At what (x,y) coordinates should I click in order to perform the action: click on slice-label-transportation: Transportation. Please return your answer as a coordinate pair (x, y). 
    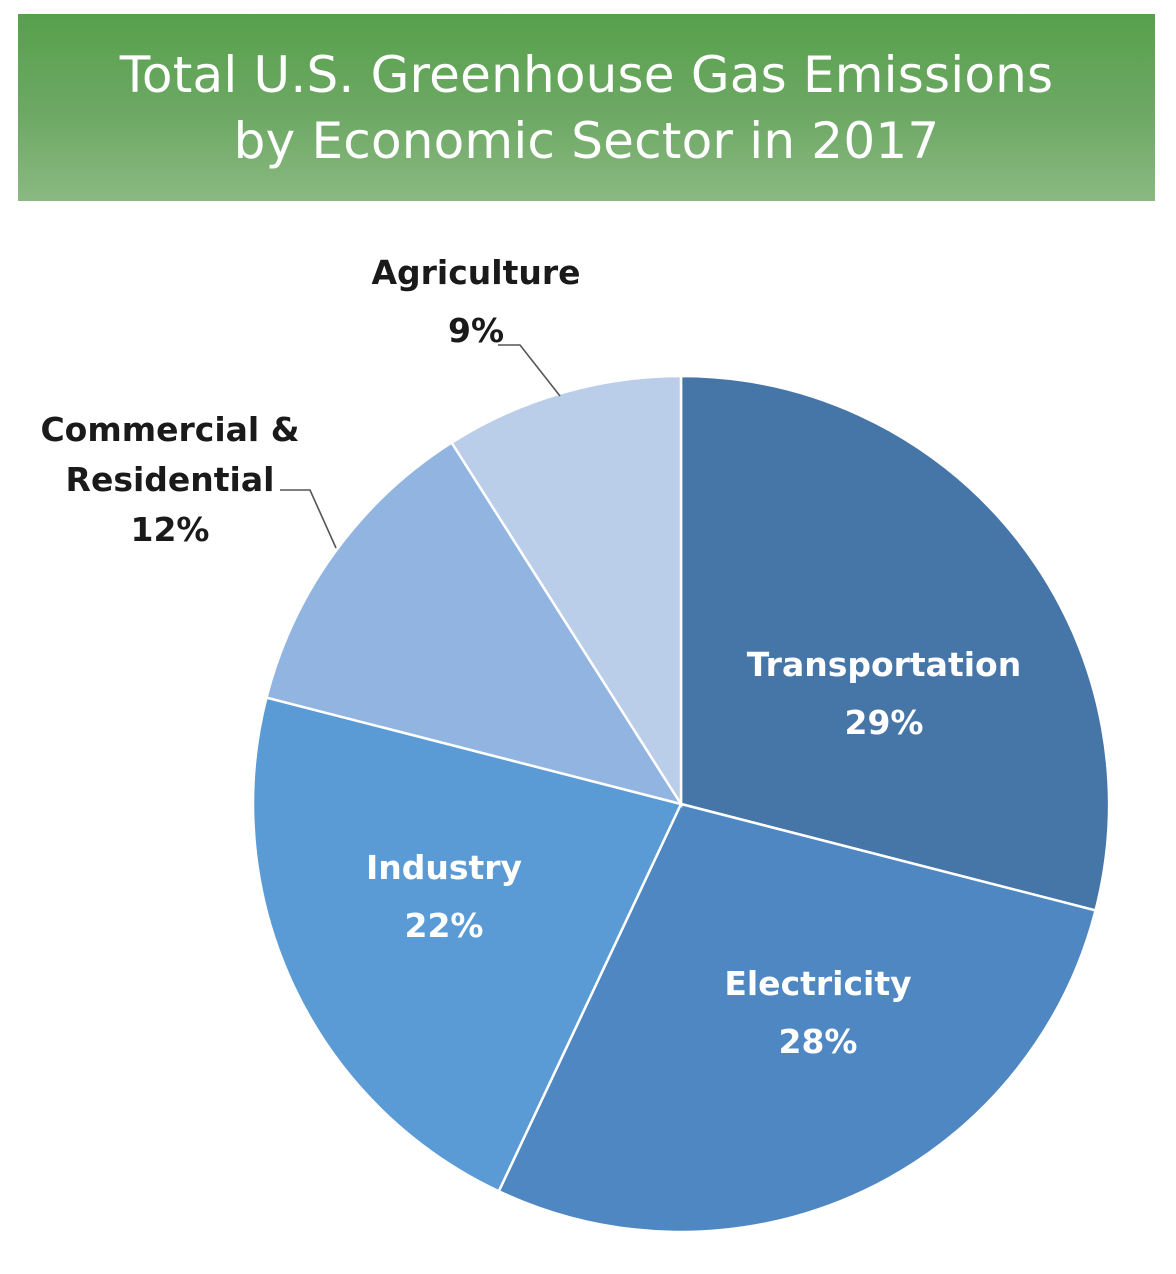
    Looking at the image, I should click on (884, 664).